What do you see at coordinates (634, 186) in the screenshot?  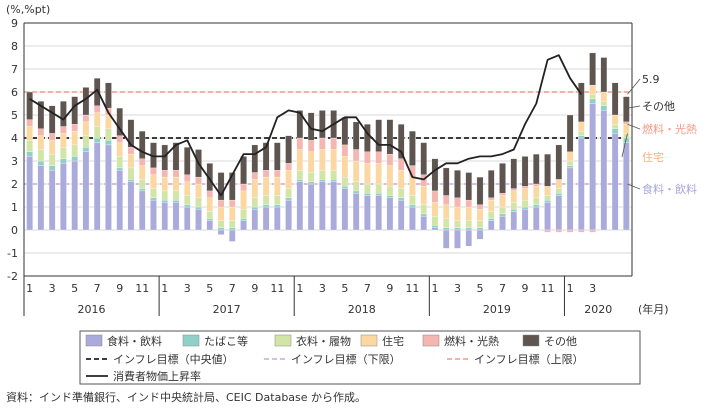 I see `side-leader-food` at bounding box center [634, 186].